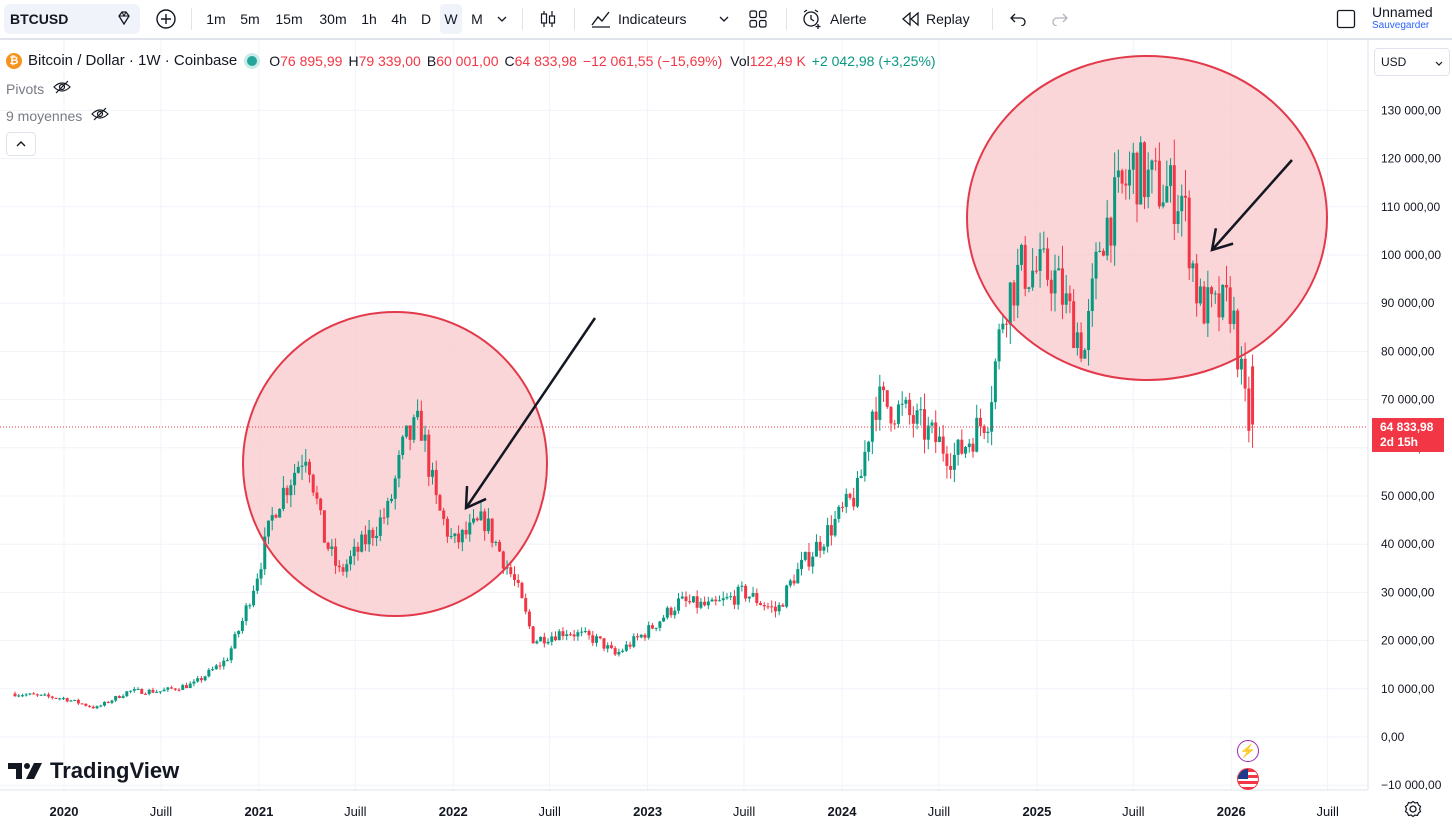 This screenshot has width=1452, height=840. Describe the element at coordinates (451, 19) in the screenshot. I see `interval-w: W` at that location.